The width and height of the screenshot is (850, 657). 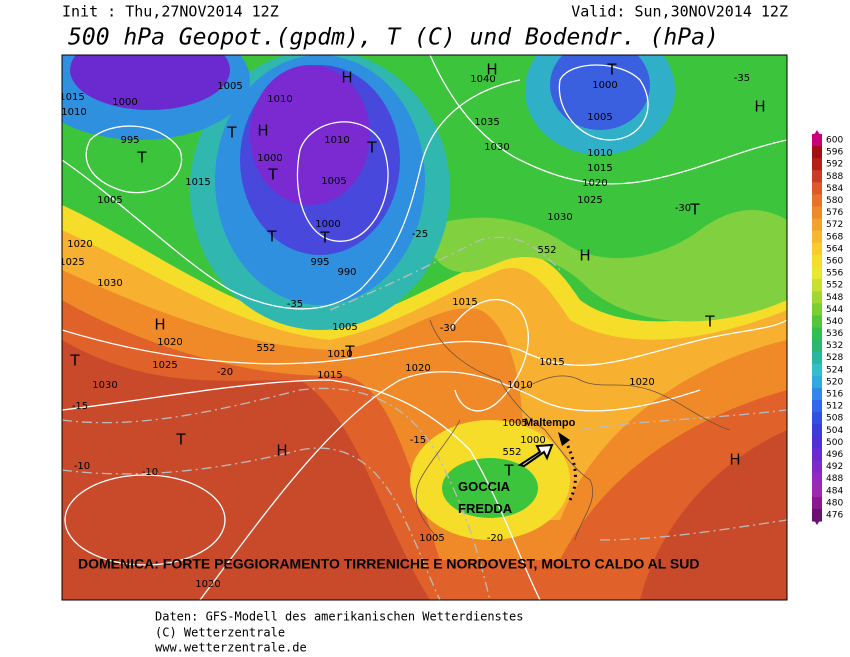 What do you see at coordinates (834, 443) in the screenshot?
I see `colorbar-label: 500` at bounding box center [834, 443].